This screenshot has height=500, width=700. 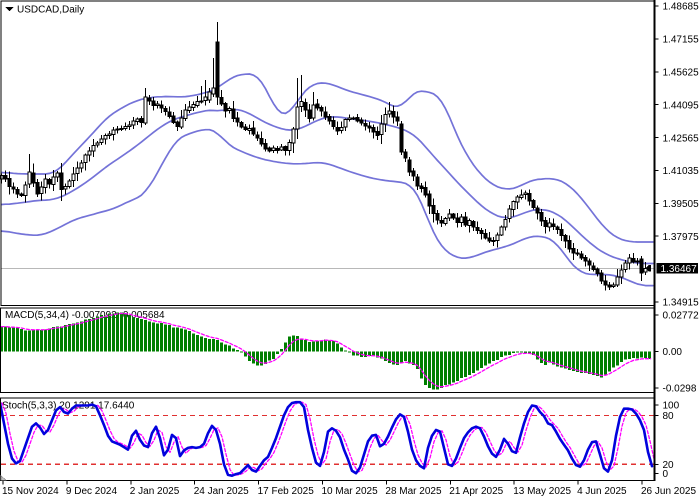 What do you see at coordinates (155, 491) in the screenshot?
I see `svg-text: 2 Jan 2025` at bounding box center [155, 491].